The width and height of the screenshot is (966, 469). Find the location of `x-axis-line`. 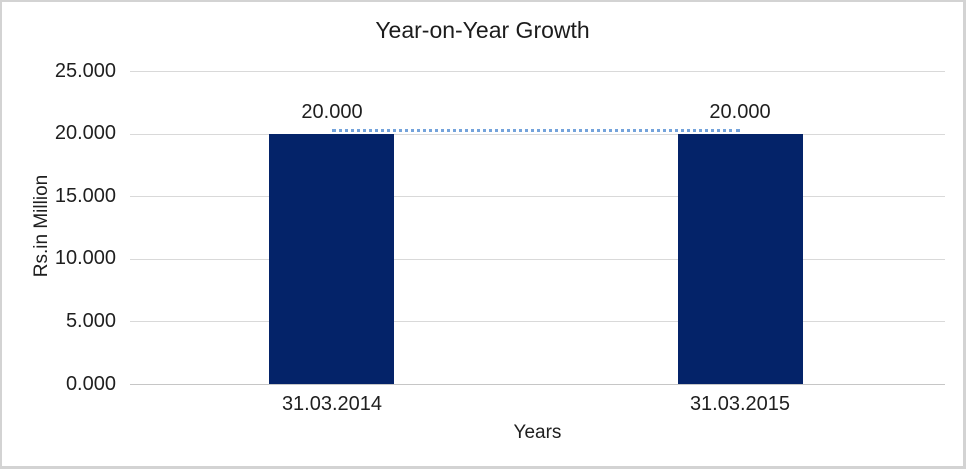

x-axis-line is located at coordinates (537, 384).